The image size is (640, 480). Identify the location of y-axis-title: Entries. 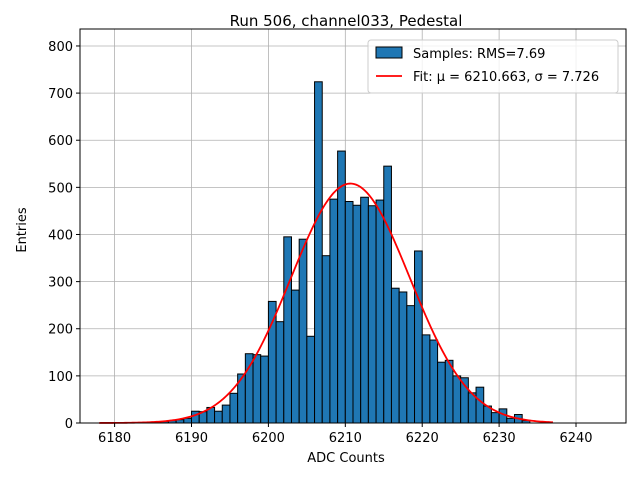
(22, 230).